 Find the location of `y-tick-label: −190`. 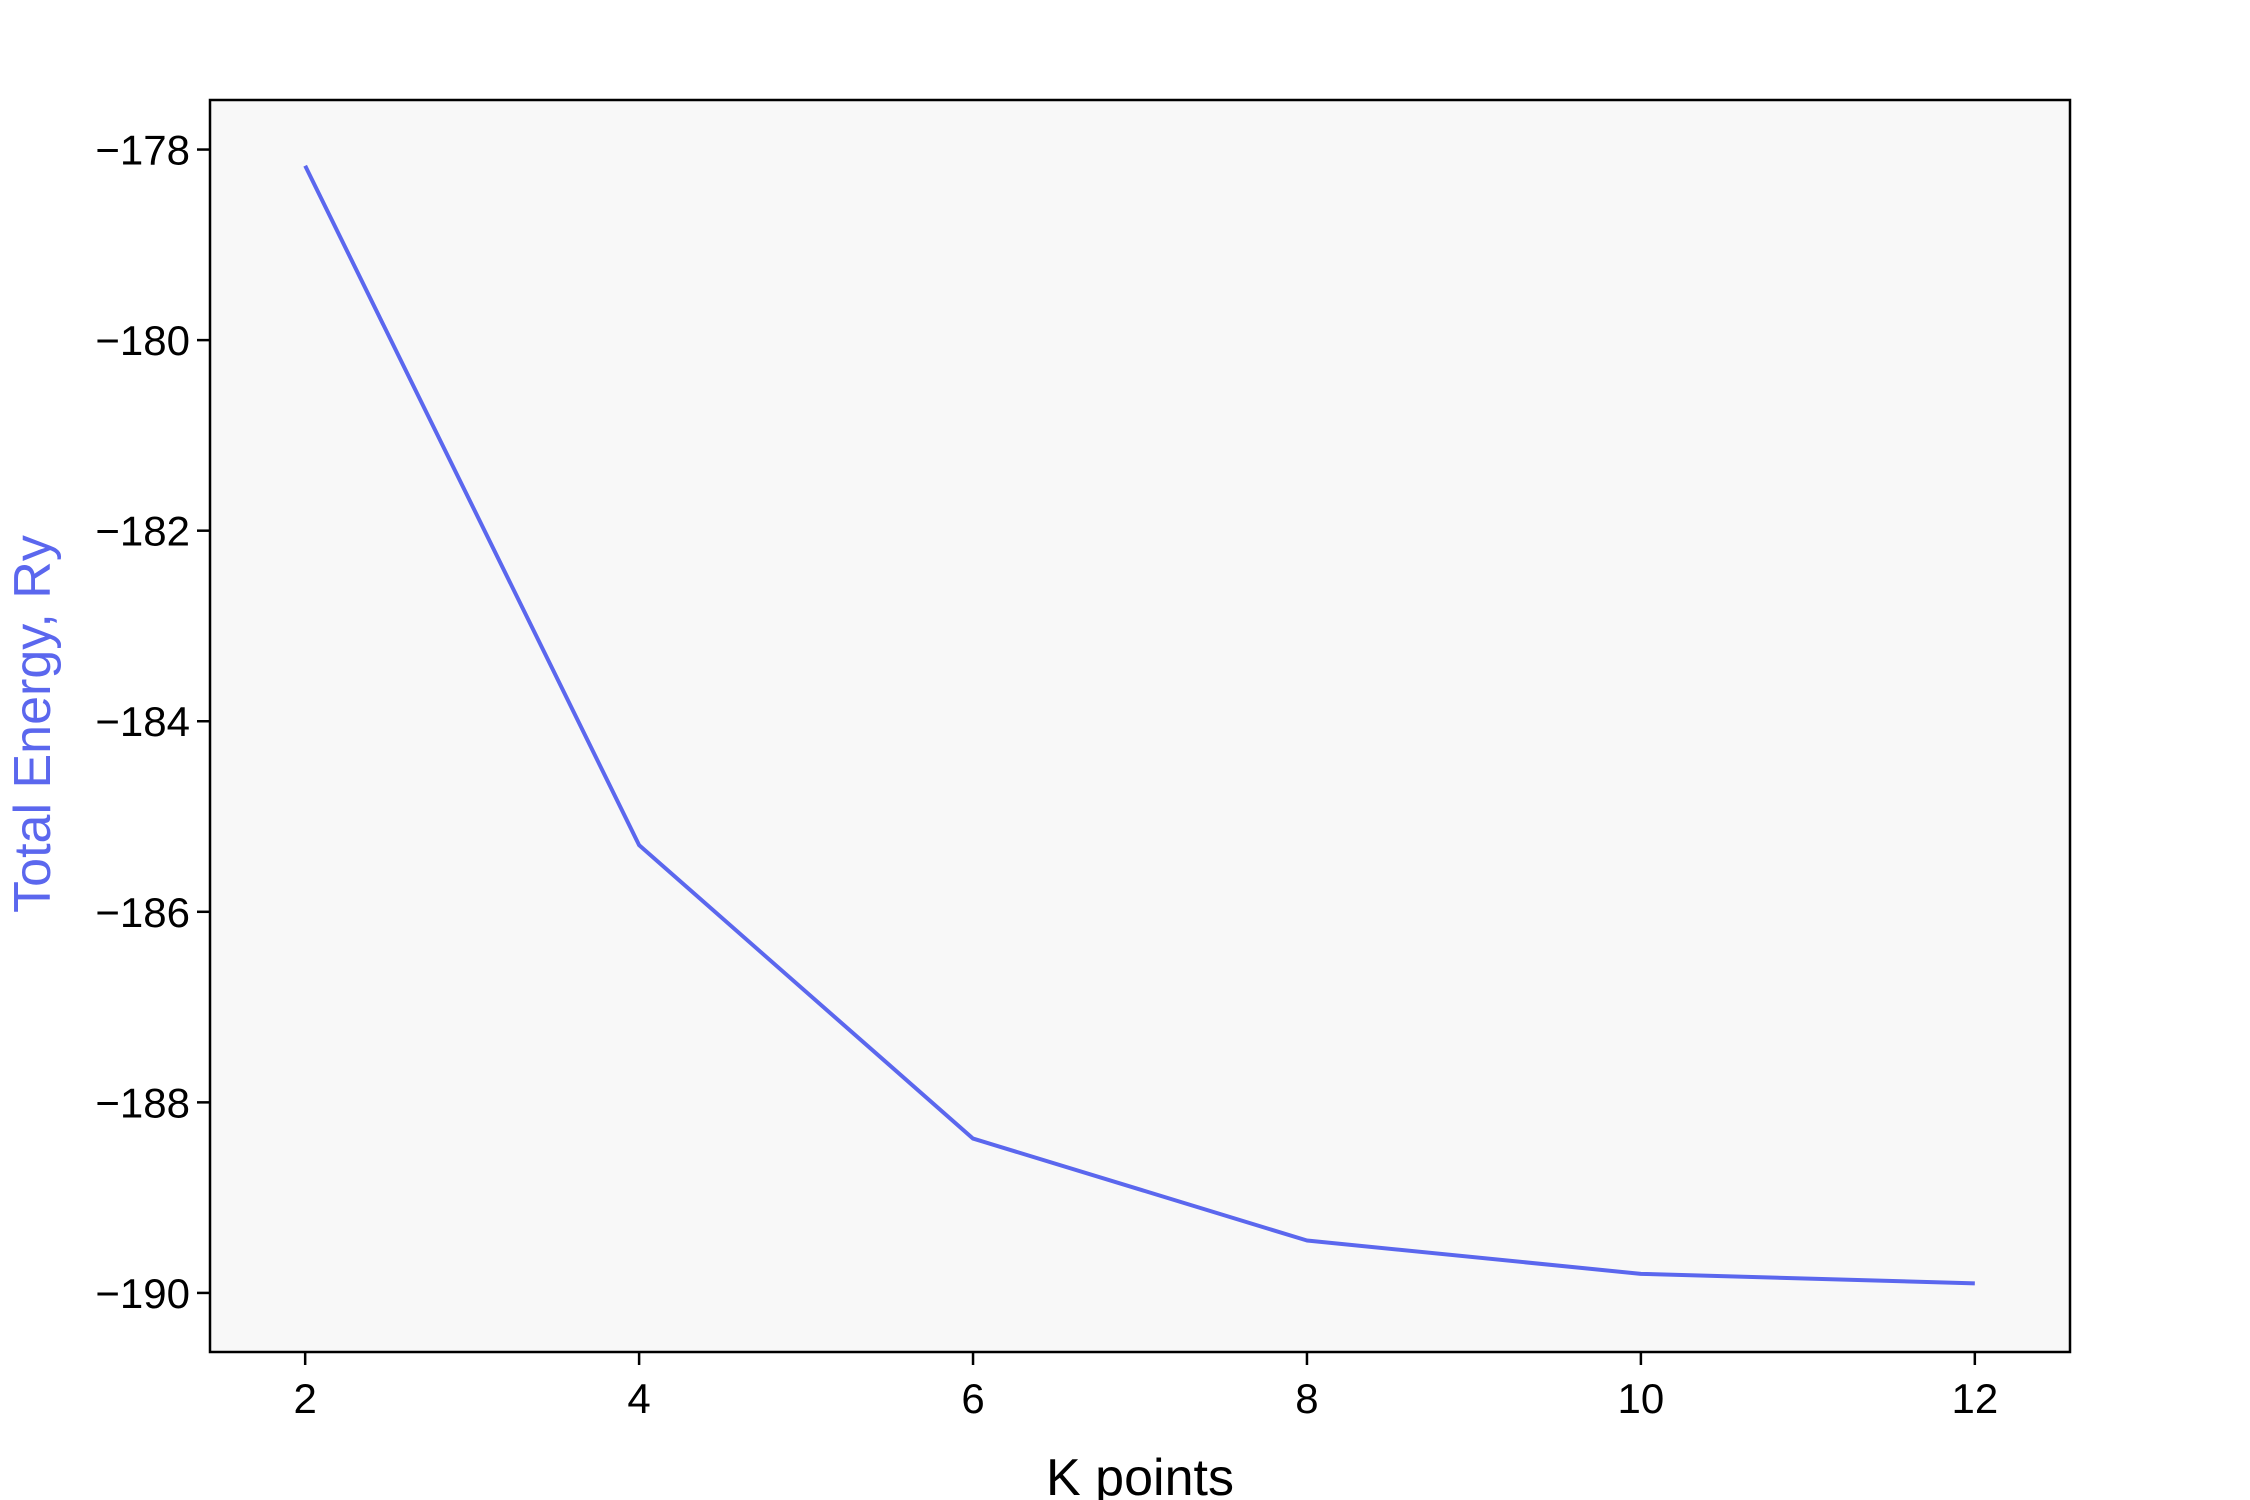

y-tick-label: −190 is located at coordinates (142, 1293).